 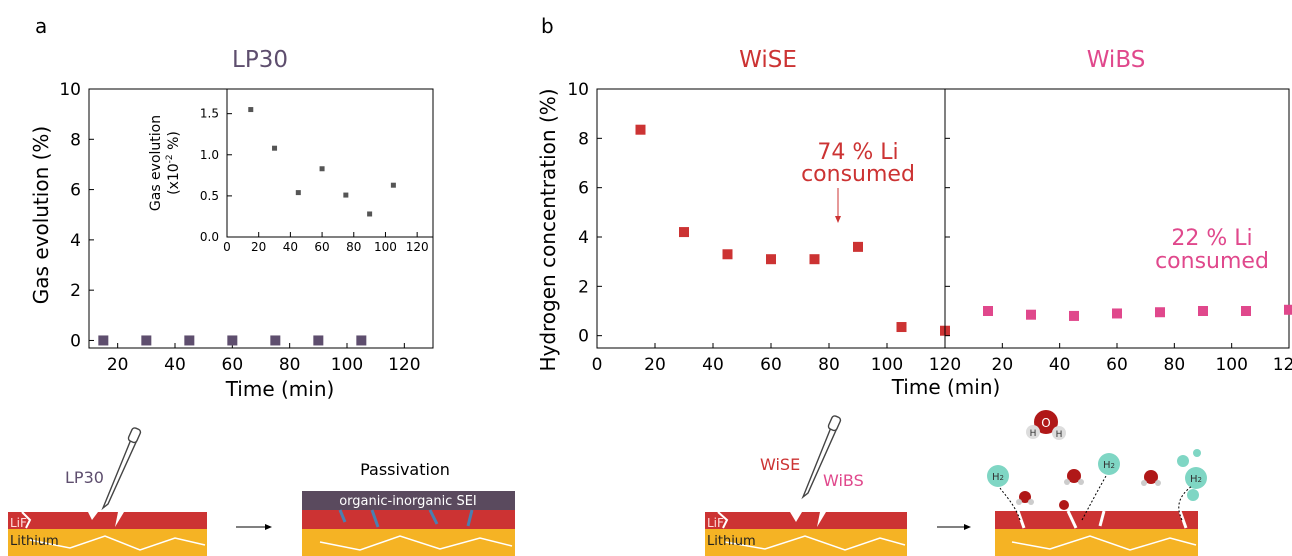 I want to click on lif-layer, so click(x=107, y=520).